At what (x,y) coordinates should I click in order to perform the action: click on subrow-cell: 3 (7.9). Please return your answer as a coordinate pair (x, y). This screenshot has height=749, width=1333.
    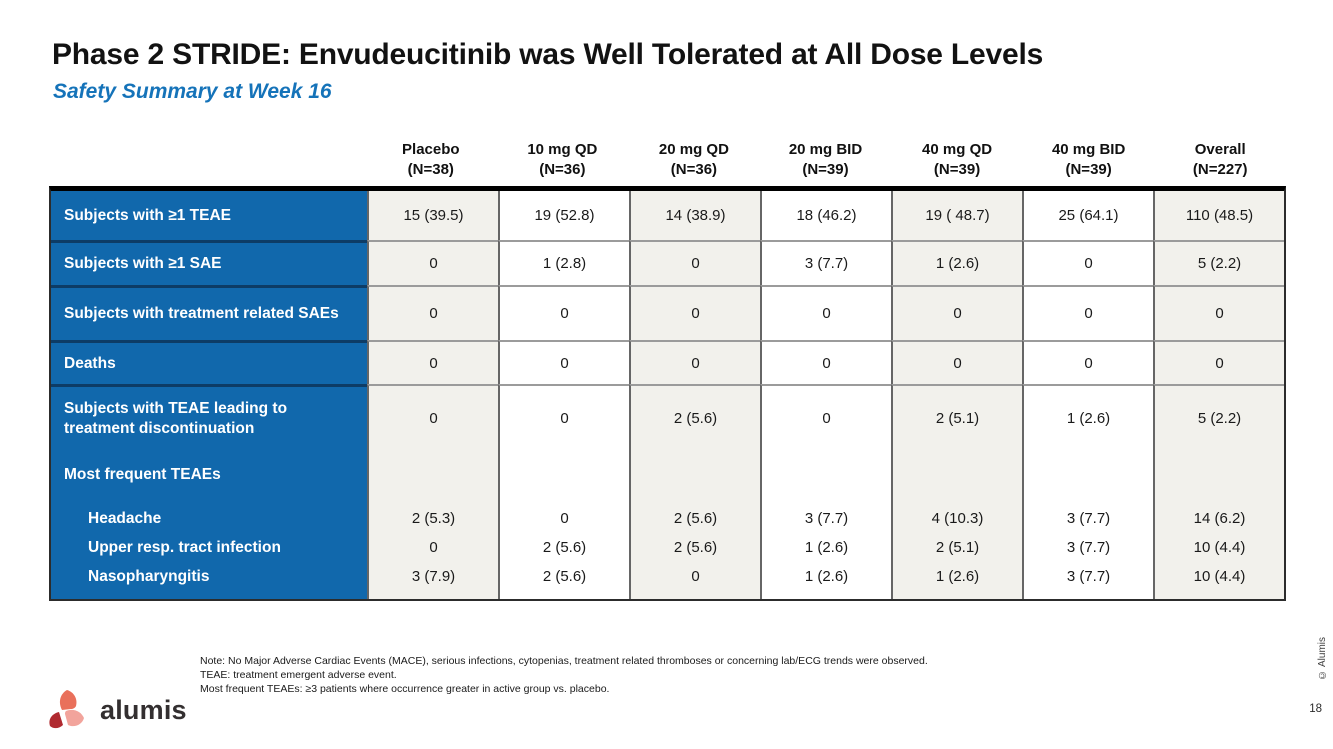
    Looking at the image, I should click on (433, 576).